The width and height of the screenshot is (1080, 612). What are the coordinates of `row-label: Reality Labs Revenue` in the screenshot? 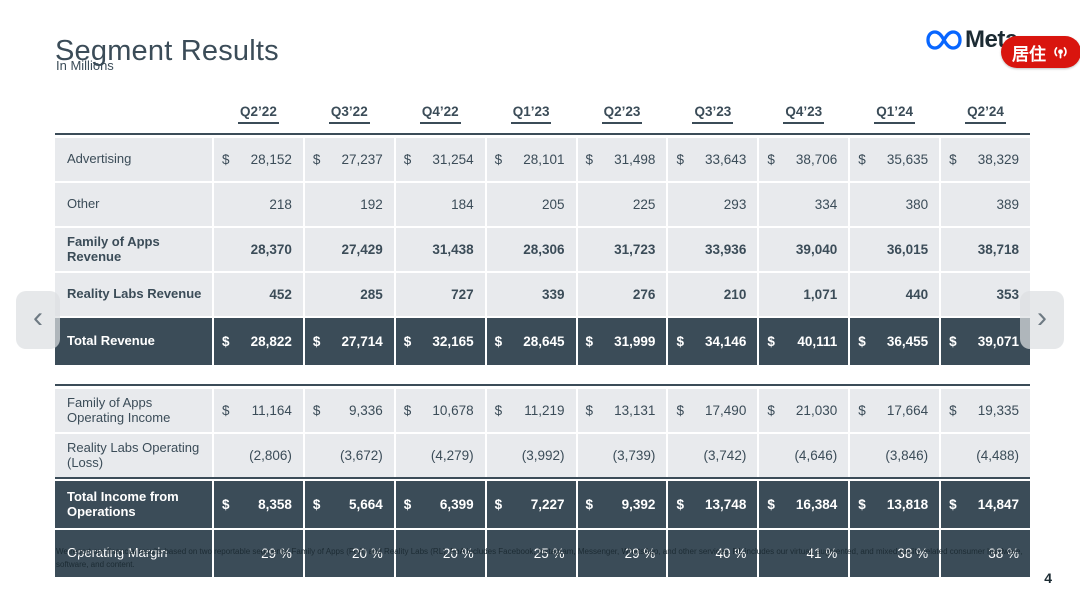 It's located at (133, 294).